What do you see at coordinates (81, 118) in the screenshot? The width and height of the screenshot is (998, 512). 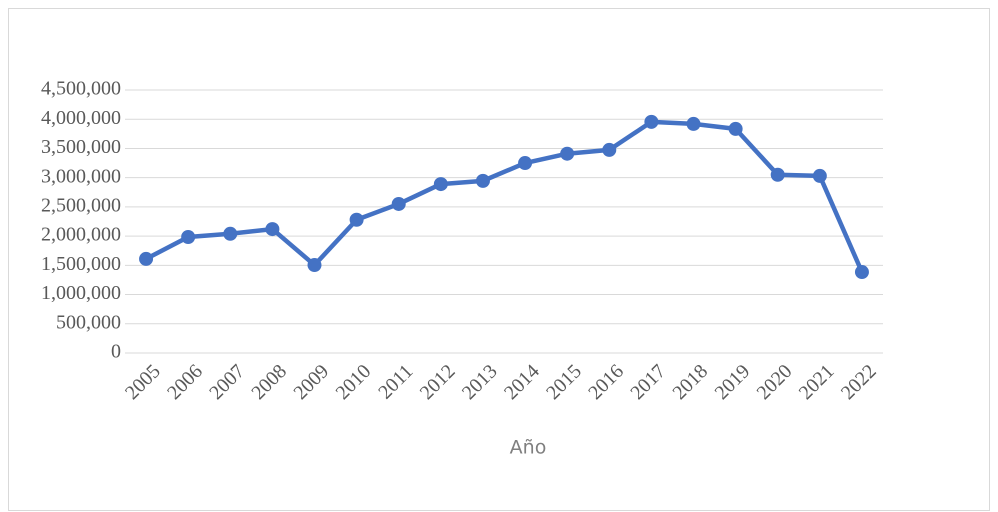 I see `y-tick-label: 4,000,000` at bounding box center [81, 118].